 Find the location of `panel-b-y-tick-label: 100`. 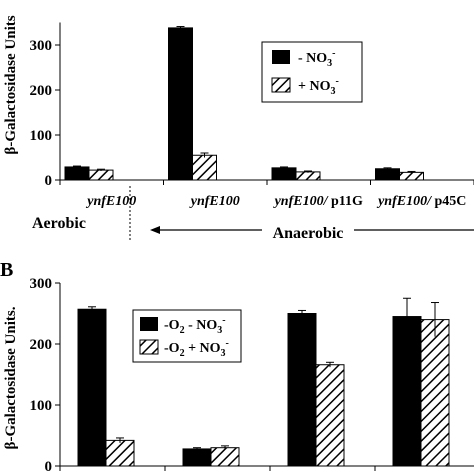

panel-b-y-tick-label: 100 is located at coordinates (41, 406).